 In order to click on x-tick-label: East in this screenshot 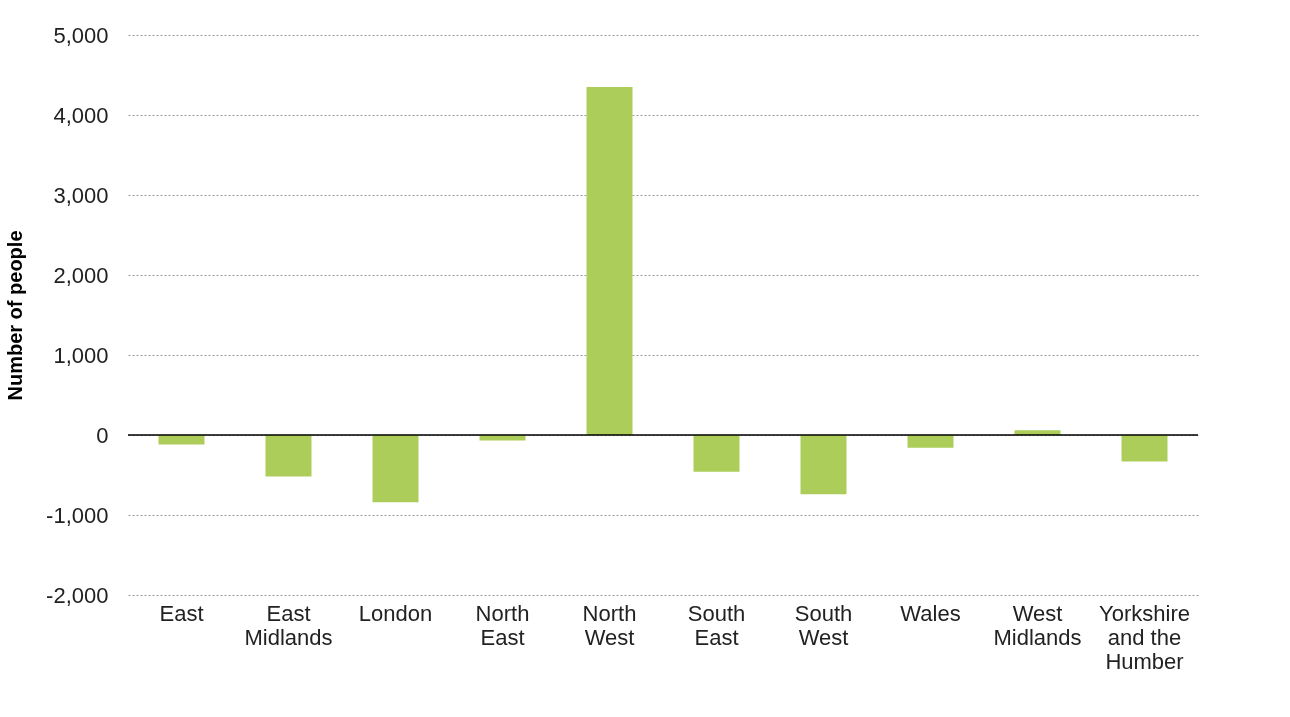, I will do `click(181, 613)`.